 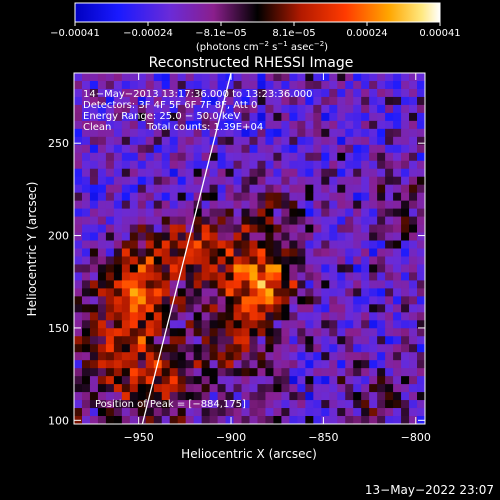 I want to click on annotation-energy-range: Energy Range: 25.0 − 50.0 keV, so click(x=161, y=116).